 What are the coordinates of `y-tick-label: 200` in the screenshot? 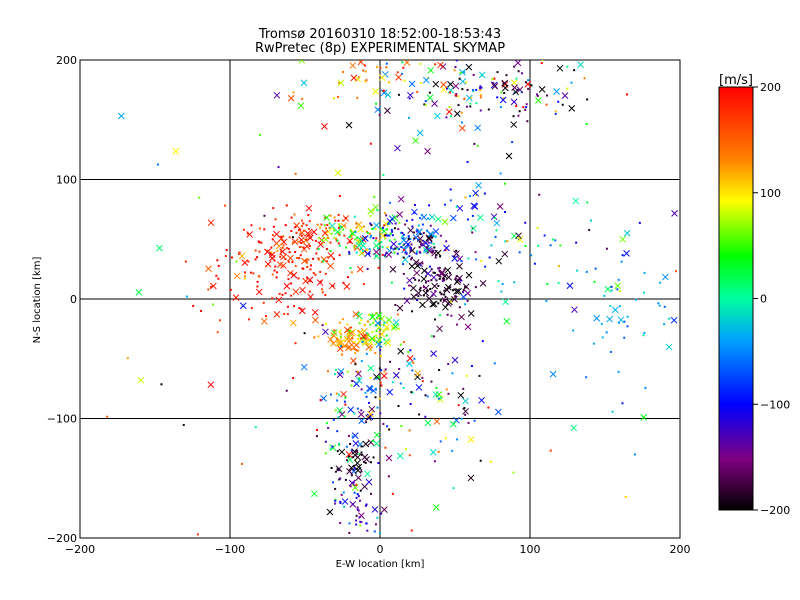 It's located at (66, 60).